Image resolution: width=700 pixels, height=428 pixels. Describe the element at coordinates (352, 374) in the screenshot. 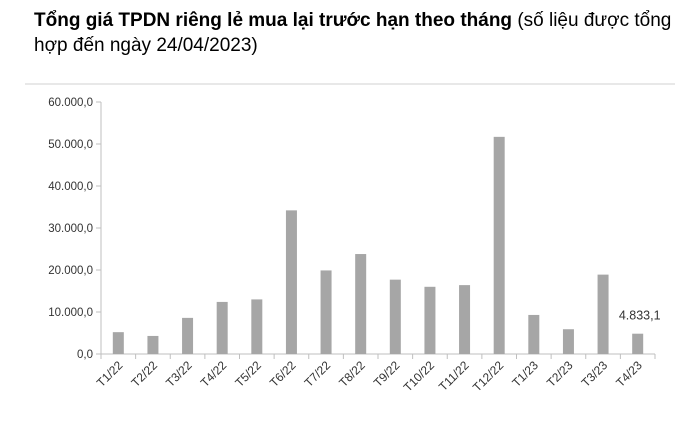

I see `x-tick-label: T8/22` at that location.